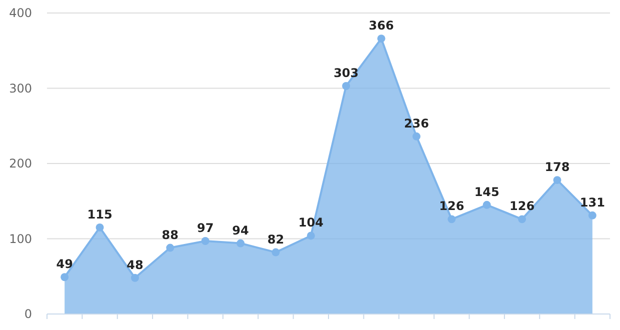  I want to click on data-label: 366, so click(381, 25).